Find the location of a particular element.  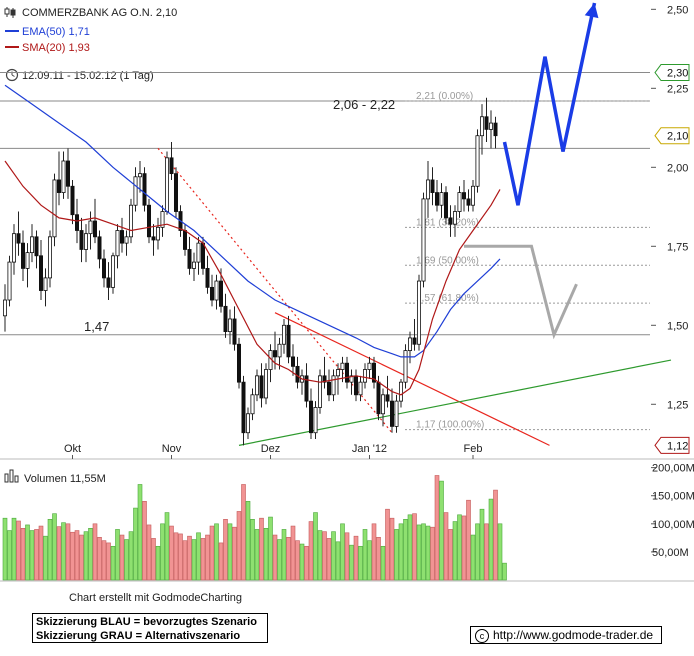

copyright-icon: c is located at coordinates (482, 635).